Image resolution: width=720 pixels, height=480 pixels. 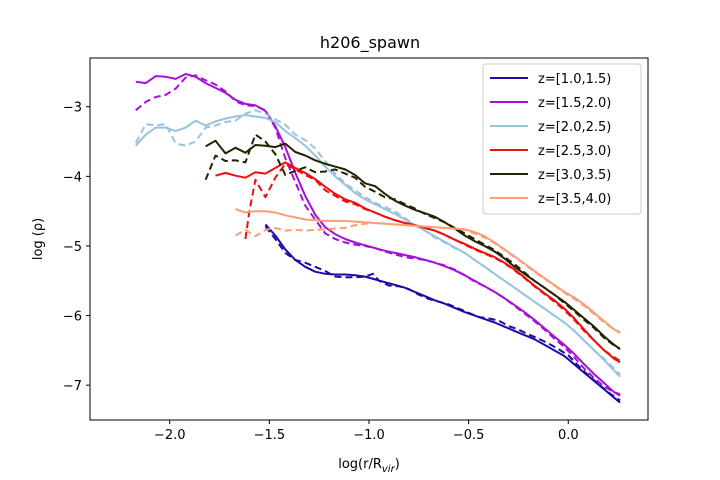 What do you see at coordinates (72, 247) in the screenshot?
I see `y-tick-label: −5` at bounding box center [72, 247].